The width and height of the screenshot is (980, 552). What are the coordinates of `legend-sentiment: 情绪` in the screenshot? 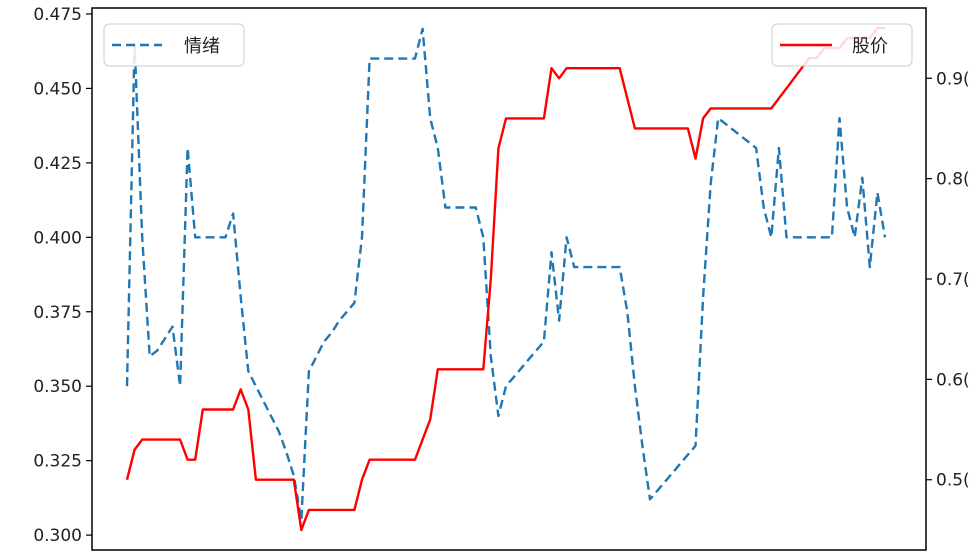 It's located at (174, 45).